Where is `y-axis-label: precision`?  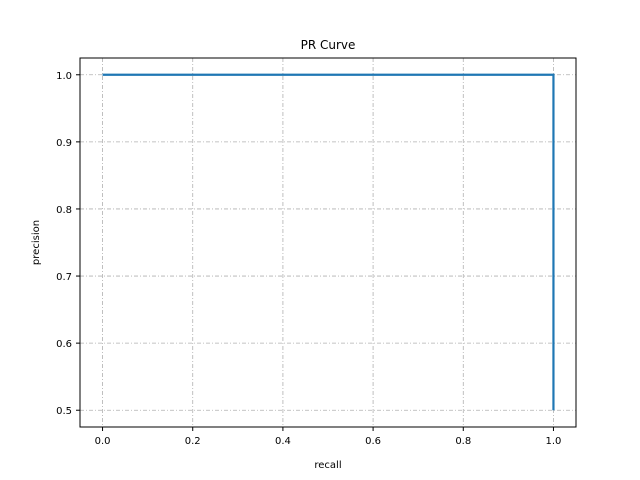 y-axis-label: precision is located at coordinates (36, 242).